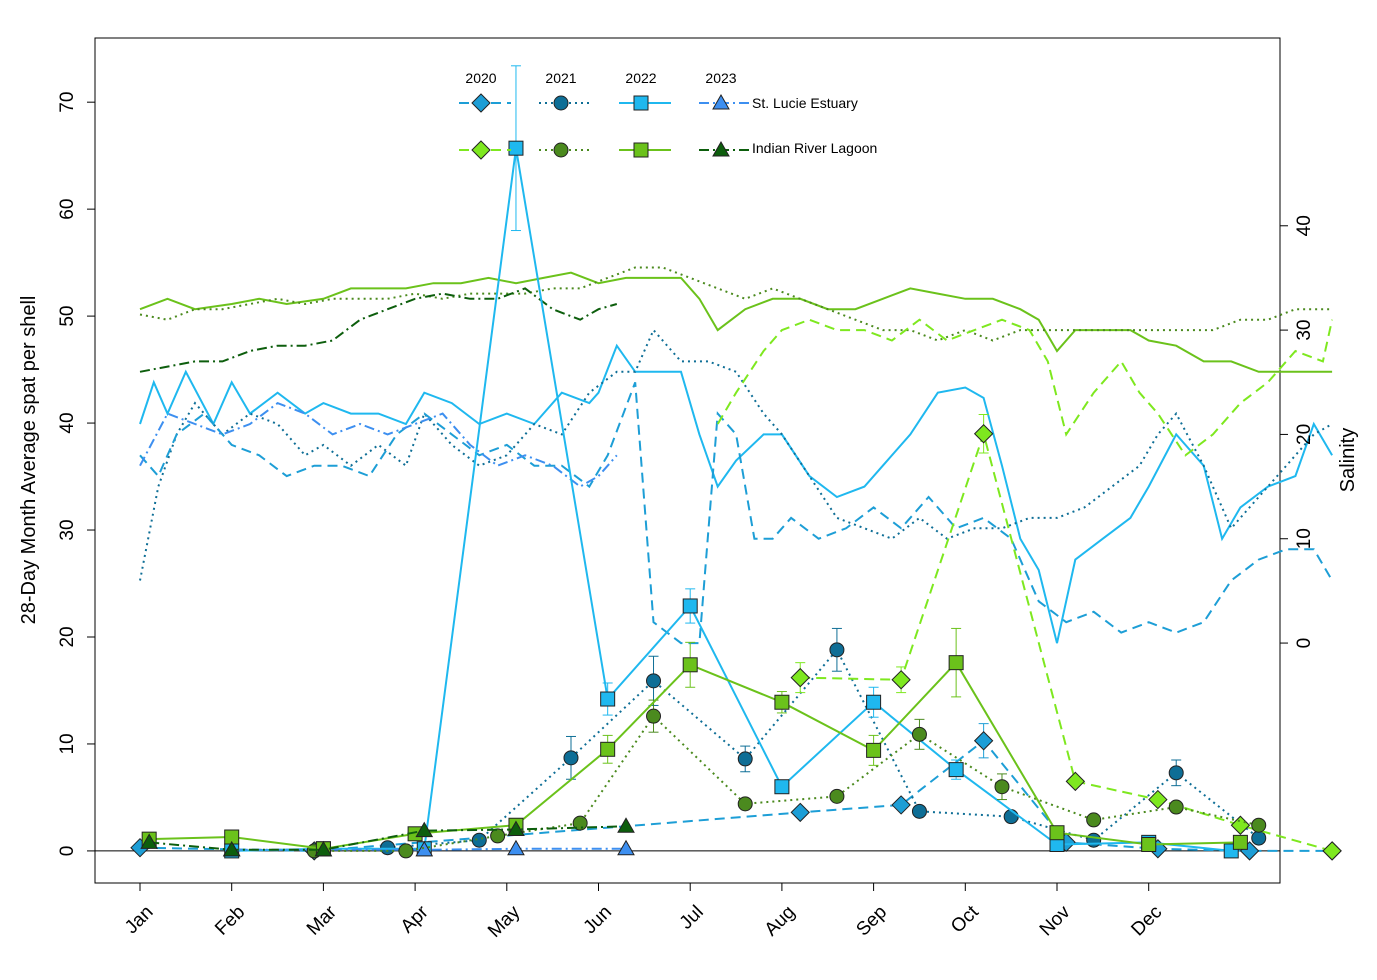 This screenshot has height=980, width=1377. Describe the element at coordinates (322, 920) in the screenshot. I see `x-tick-label: Mar` at that location.